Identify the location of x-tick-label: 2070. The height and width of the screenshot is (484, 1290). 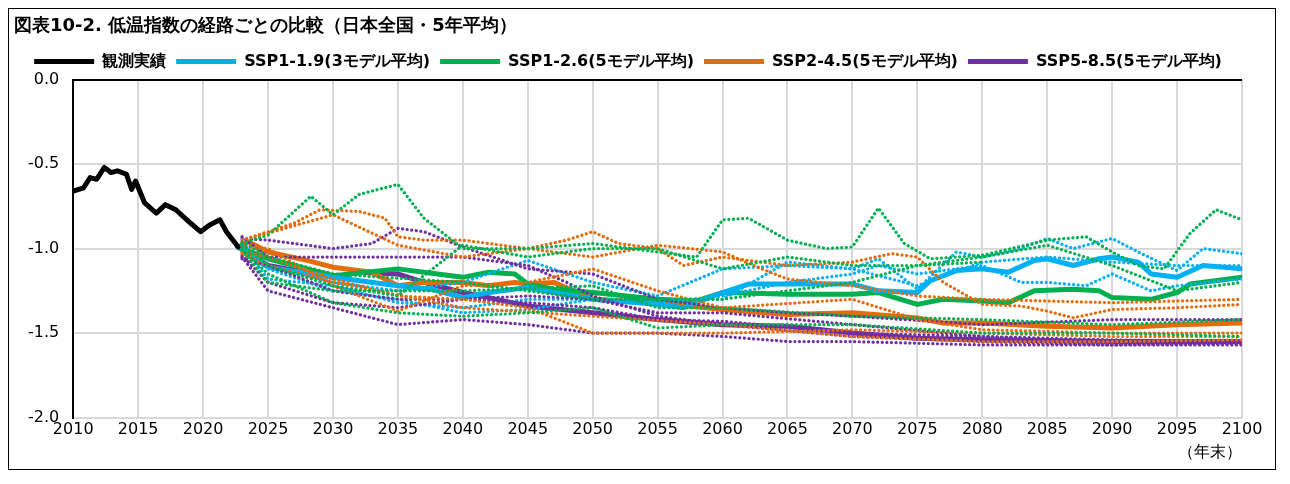
(852, 429).